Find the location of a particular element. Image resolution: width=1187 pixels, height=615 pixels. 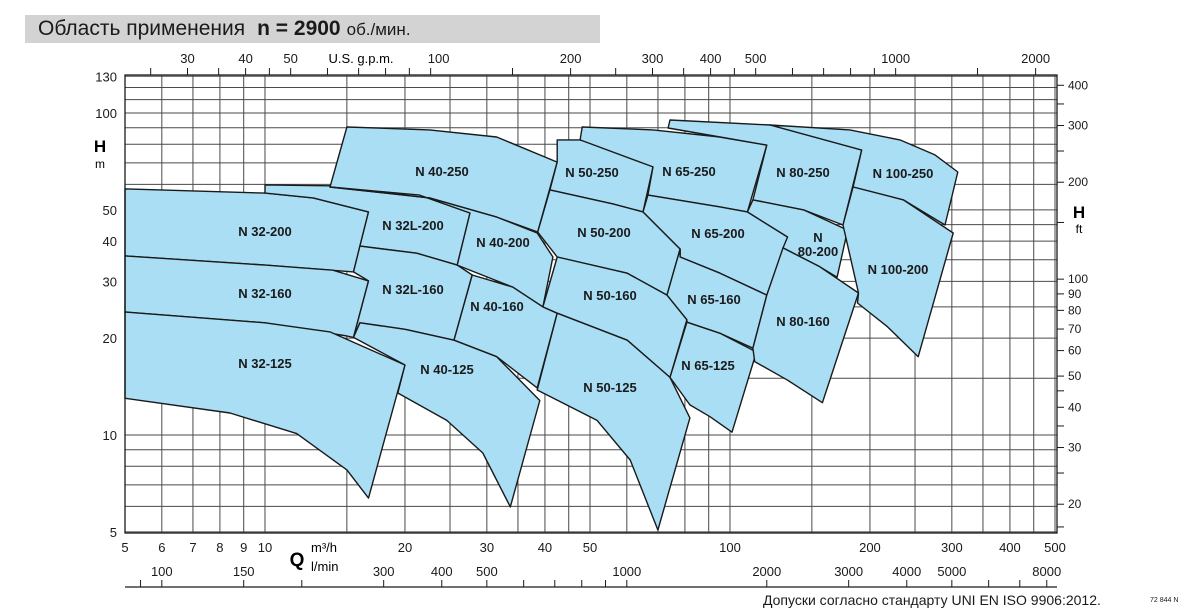

x-tick-label-m3h: 10 is located at coordinates (265, 547).